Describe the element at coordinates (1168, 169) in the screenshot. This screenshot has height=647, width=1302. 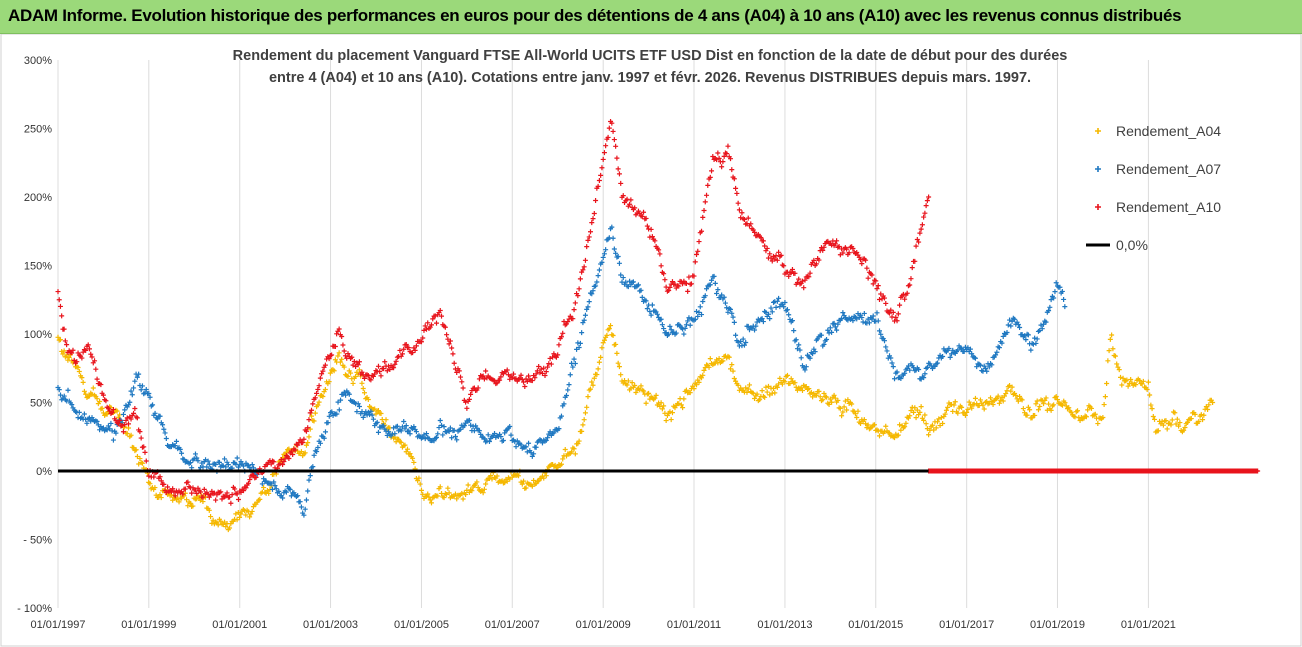
I see `legend-label: Rendement_A07` at that location.